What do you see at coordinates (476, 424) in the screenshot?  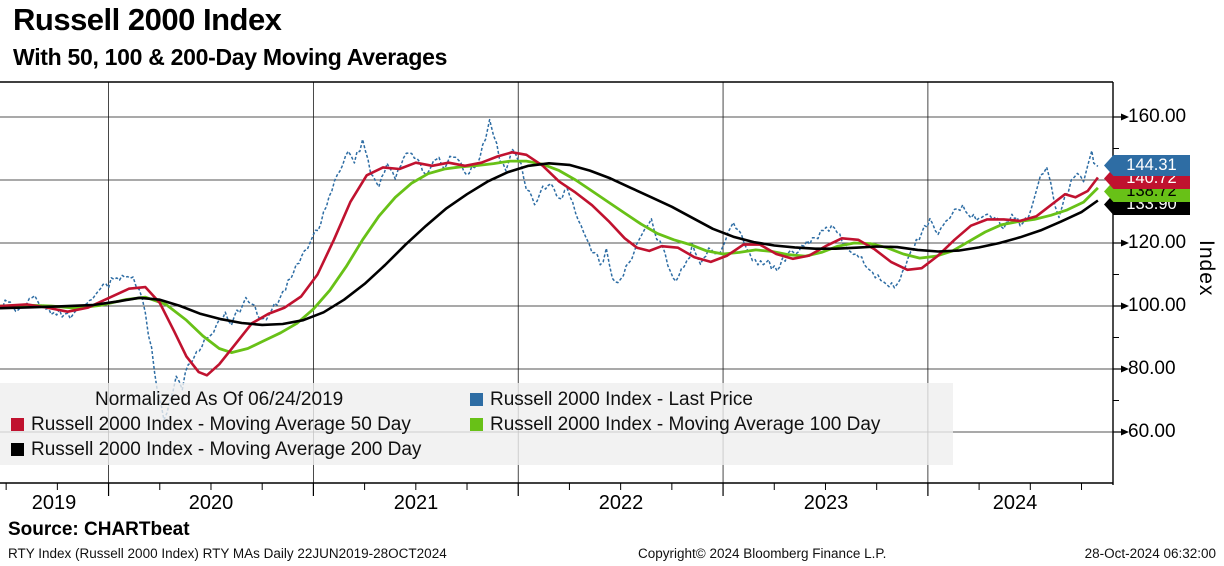 I see `ma-100-day-swatch-icon` at bounding box center [476, 424].